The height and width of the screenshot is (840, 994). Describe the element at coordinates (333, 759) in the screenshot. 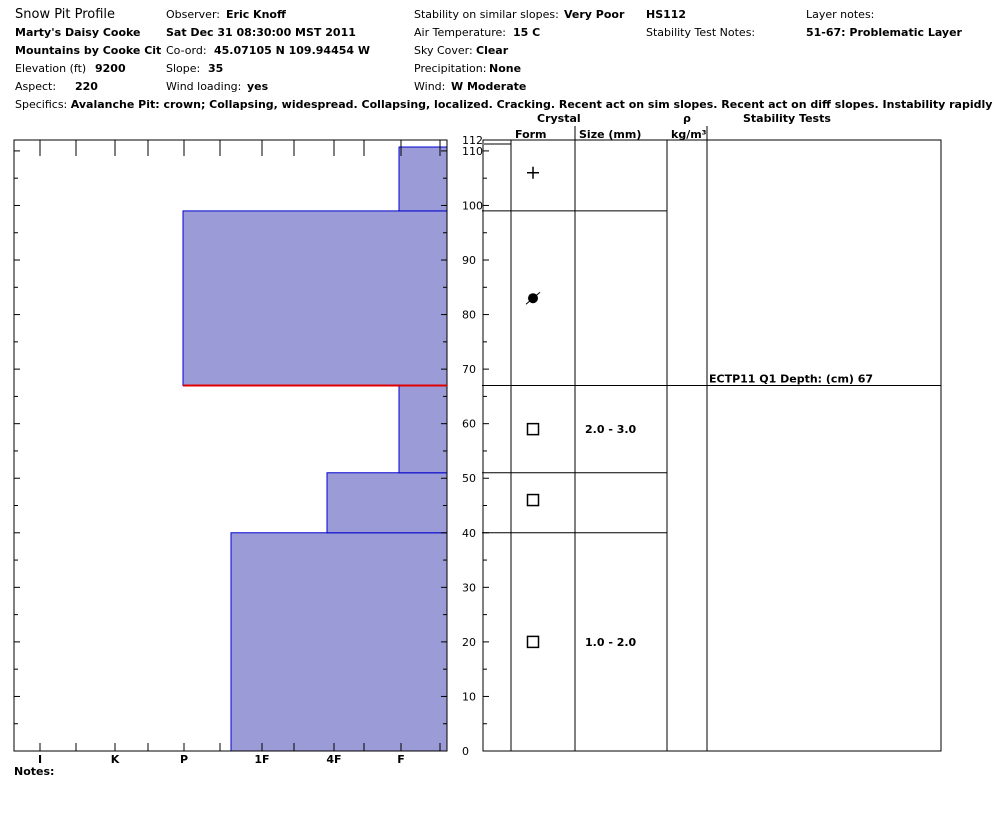

I see `hardness-label-4F: 4F` at that location.